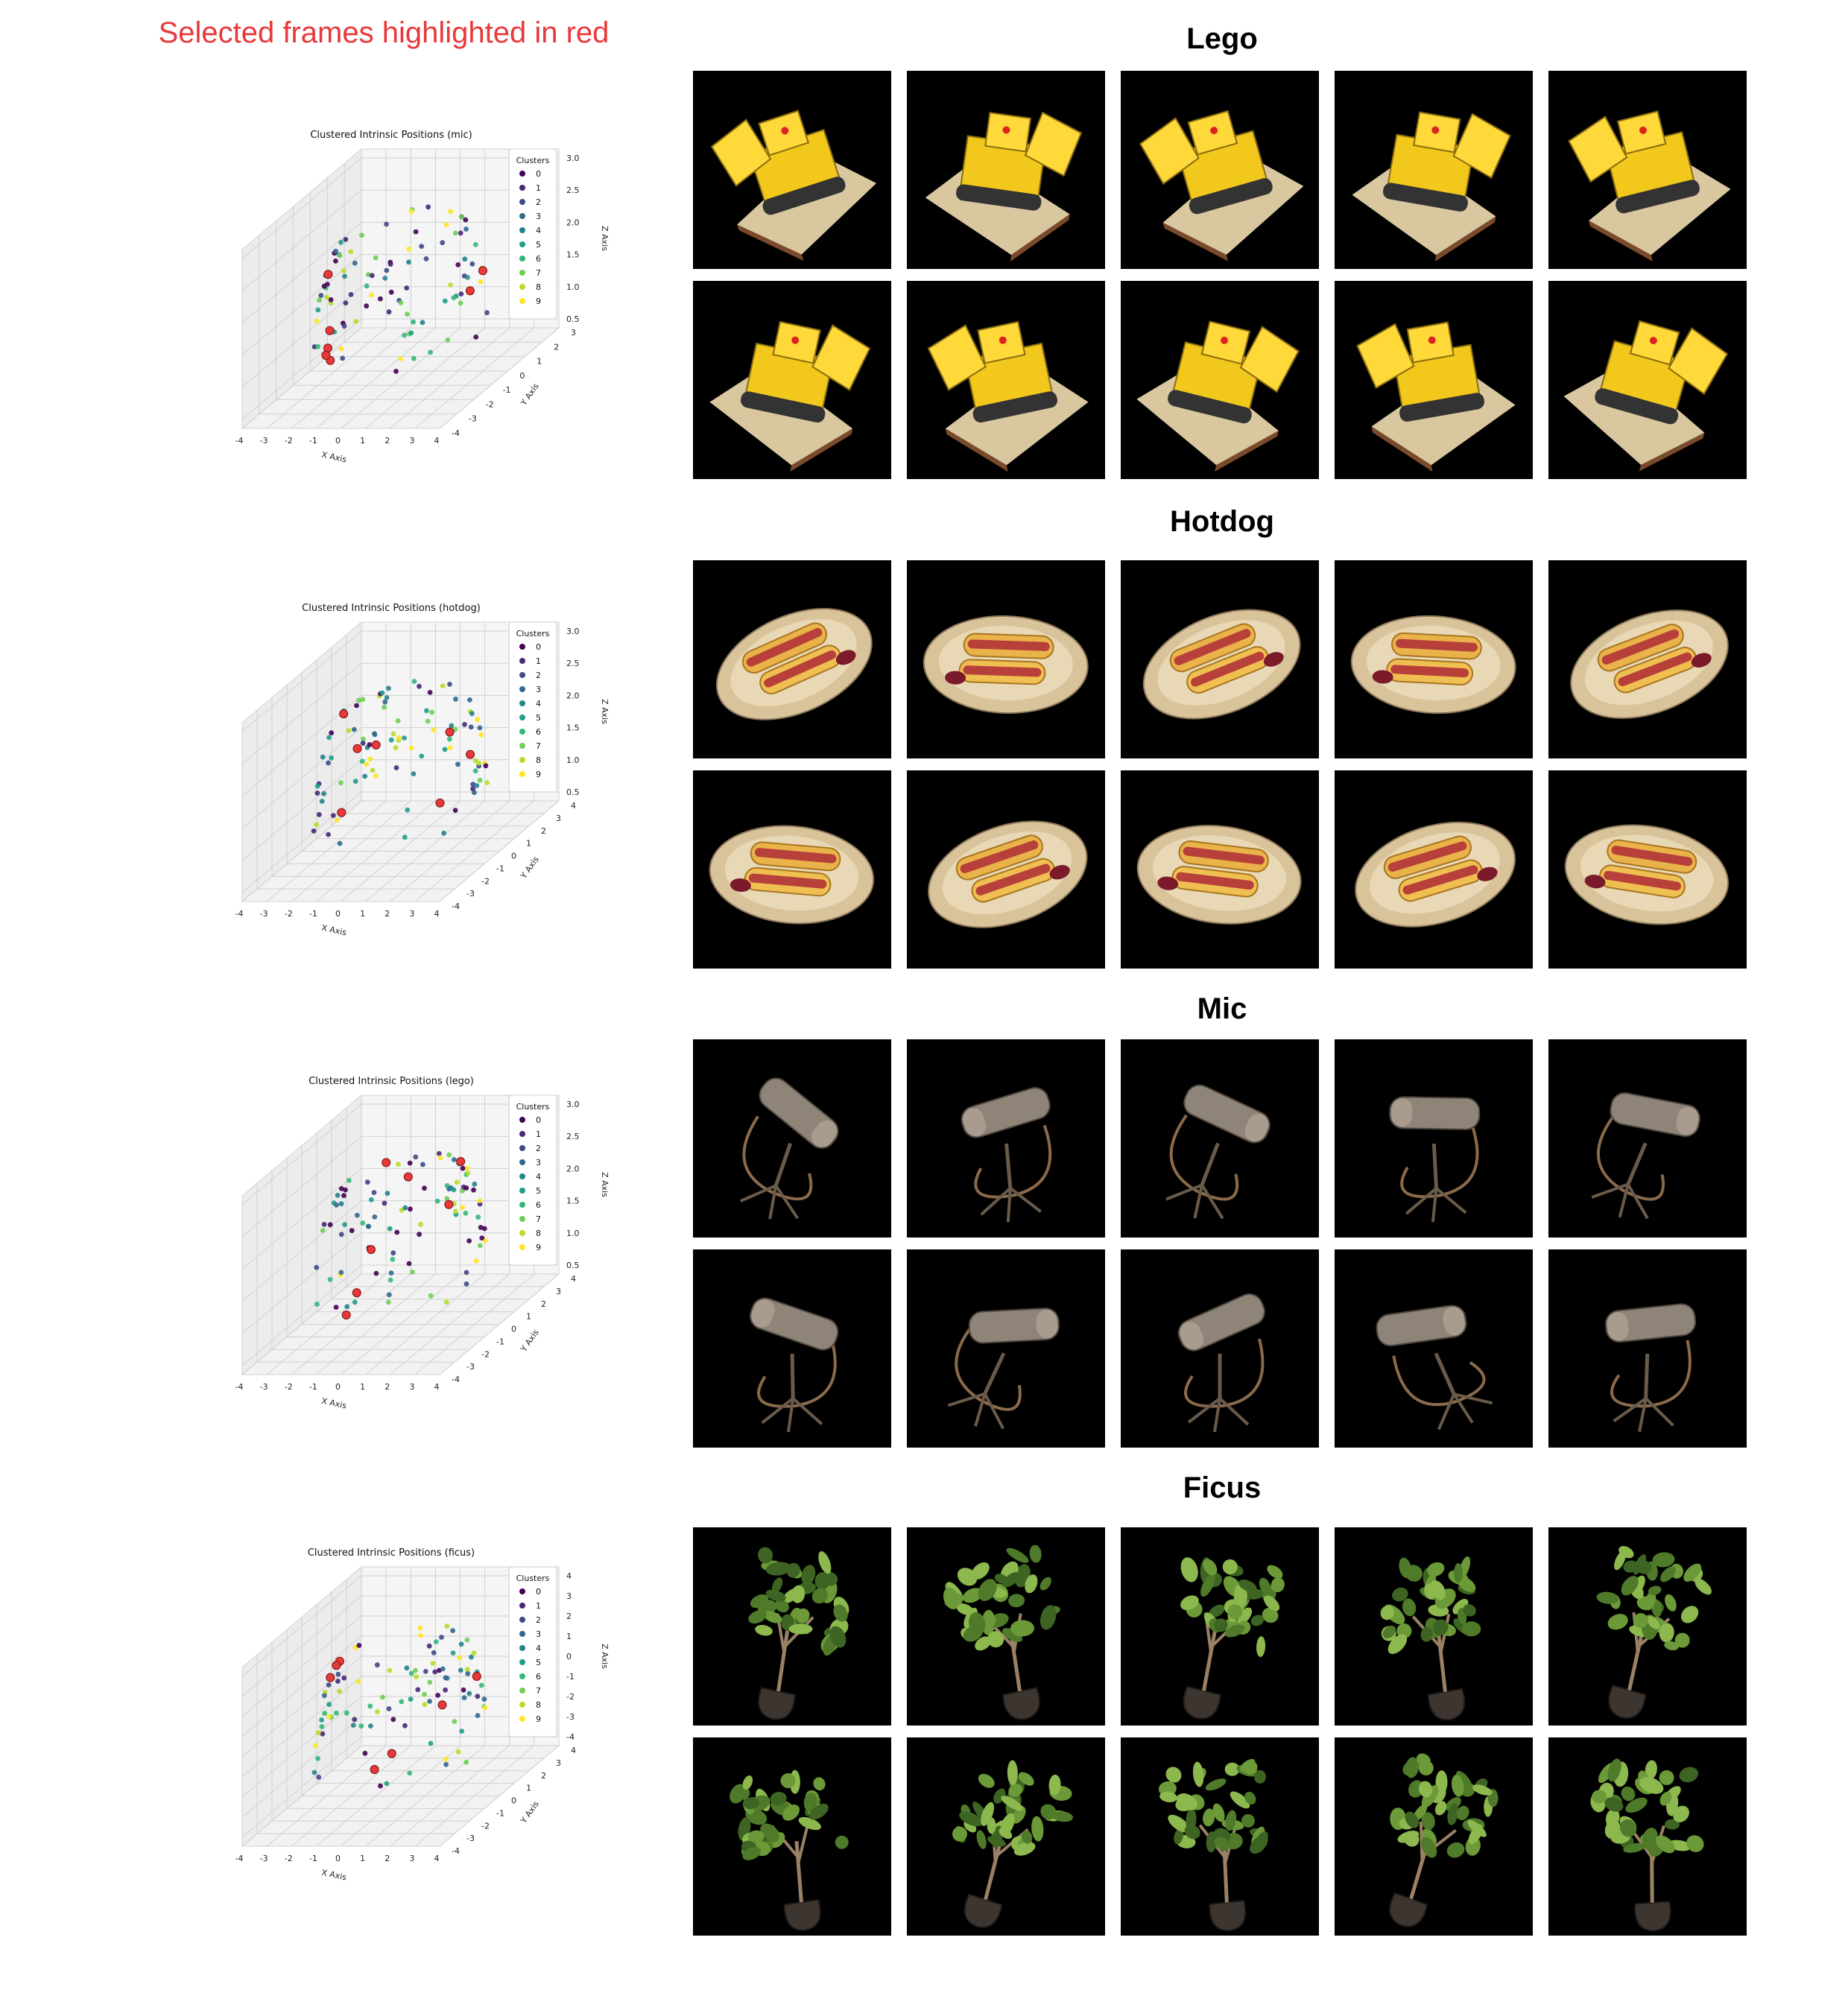 Image resolution: width=1848 pixels, height=1990 pixels. I want to click on x-tick-label: -1, so click(313, 441).